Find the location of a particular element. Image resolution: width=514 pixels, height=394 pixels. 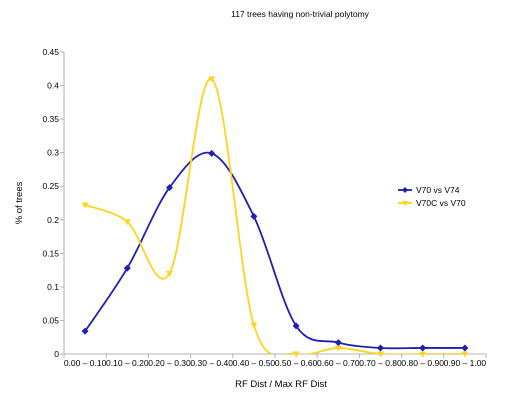

x-tick-label: 0.80 – 0.90 is located at coordinates (422, 363).